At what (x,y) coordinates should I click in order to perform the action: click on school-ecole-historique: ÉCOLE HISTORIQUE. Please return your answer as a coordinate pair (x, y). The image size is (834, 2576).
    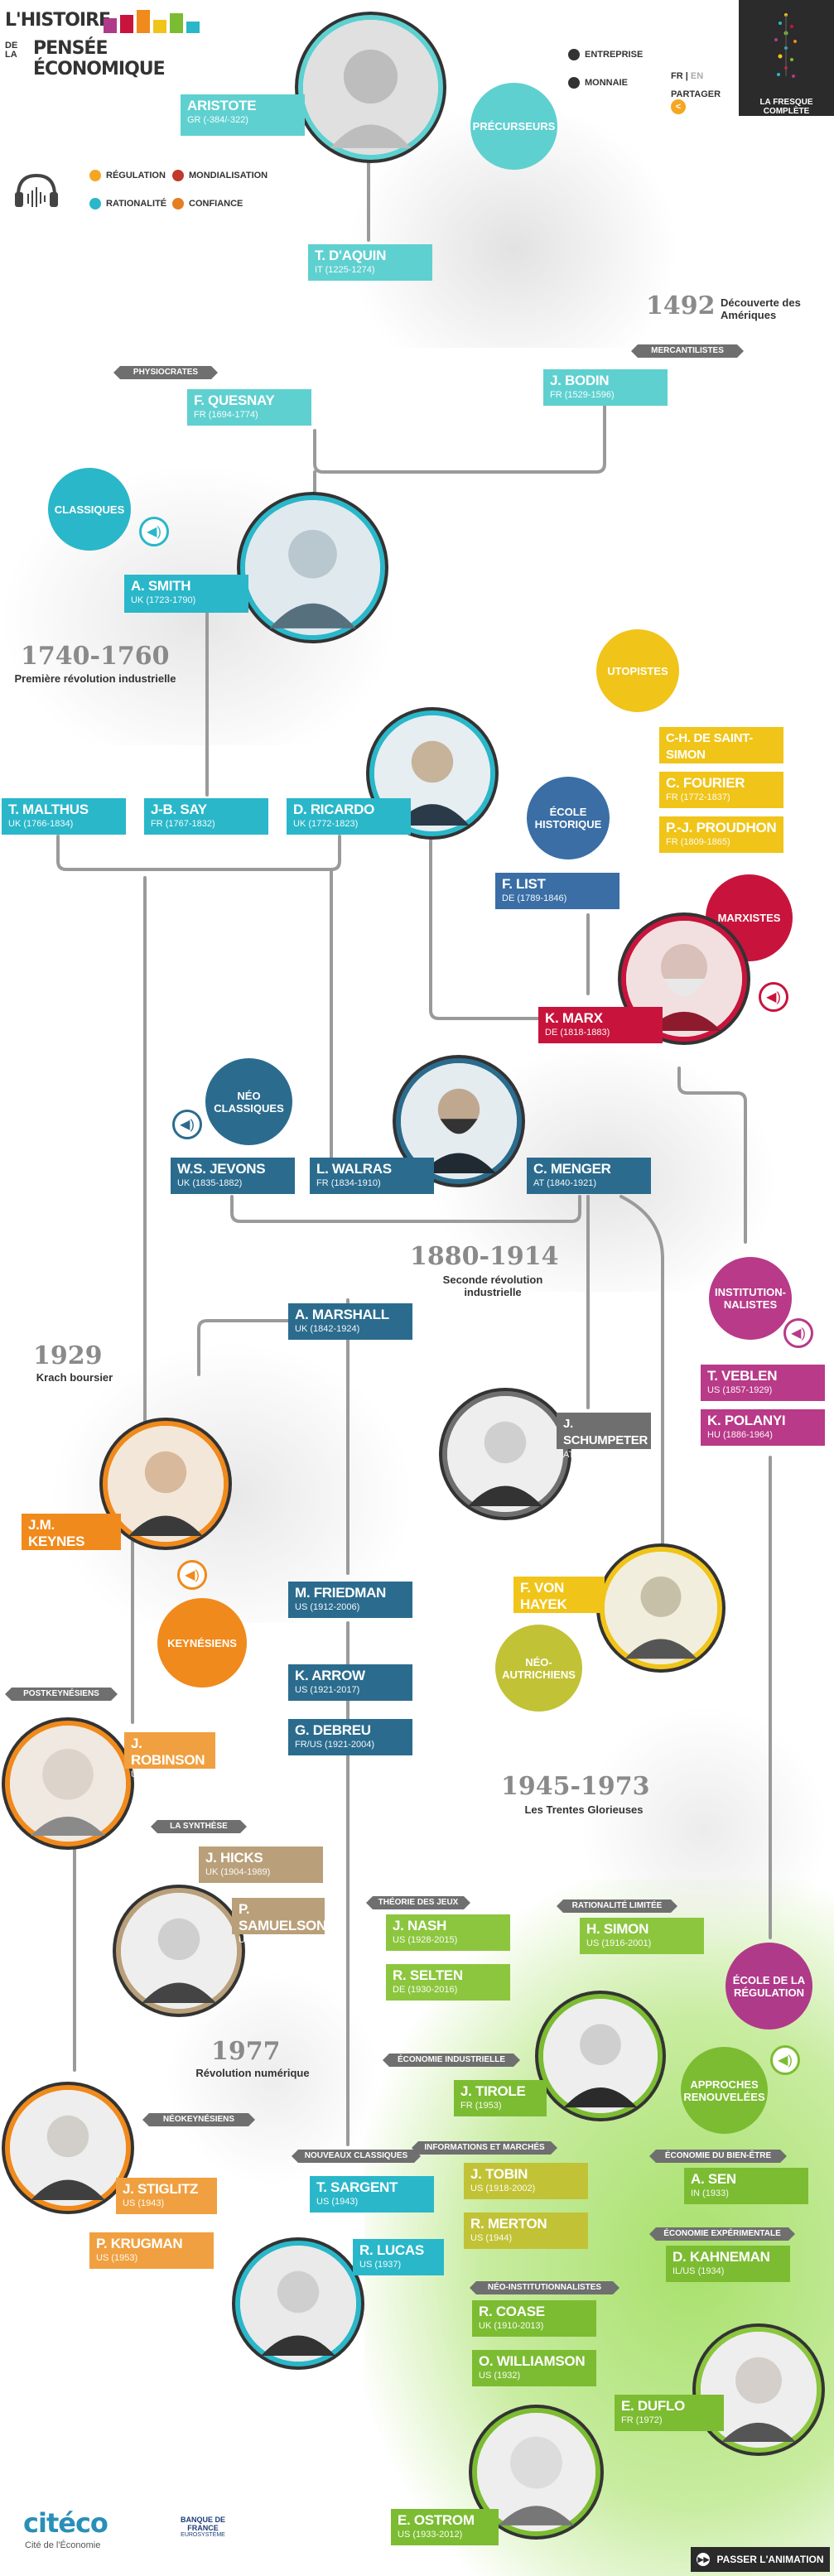
    Looking at the image, I should click on (568, 818).